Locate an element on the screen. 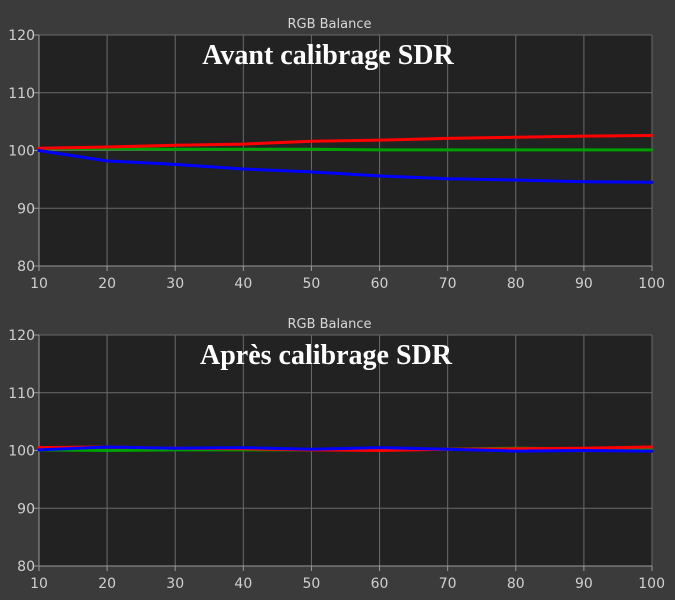  chart-2-series-blue-line is located at coordinates (345, 449).